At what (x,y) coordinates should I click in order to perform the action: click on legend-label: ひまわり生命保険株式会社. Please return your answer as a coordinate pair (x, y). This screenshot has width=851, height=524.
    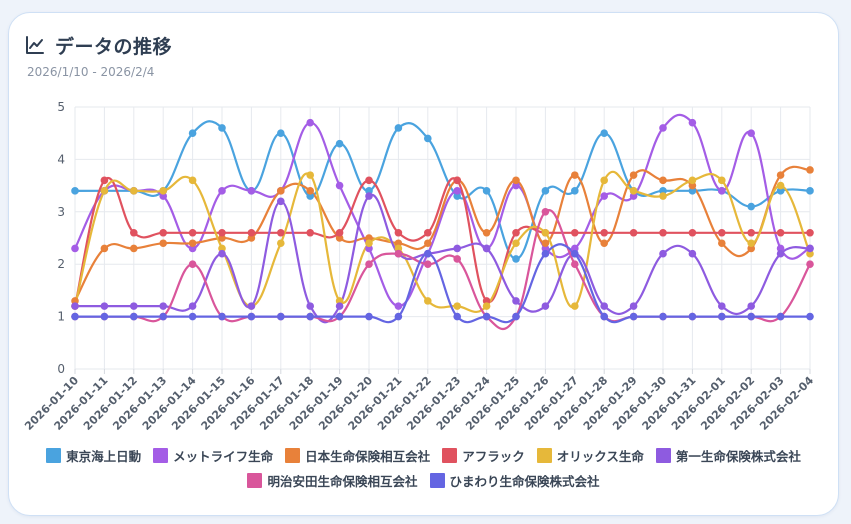
    Looking at the image, I should click on (524, 481).